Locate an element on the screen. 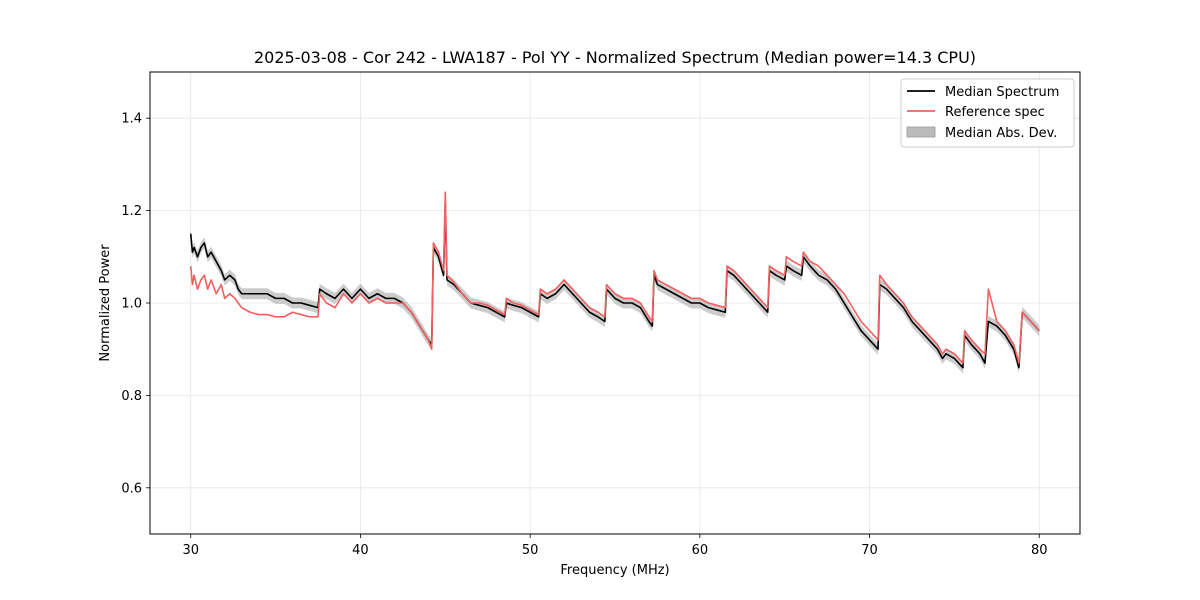 Image resolution: width=1200 pixels, height=600 pixels. y-tick-label: 1.0 is located at coordinates (131, 304).